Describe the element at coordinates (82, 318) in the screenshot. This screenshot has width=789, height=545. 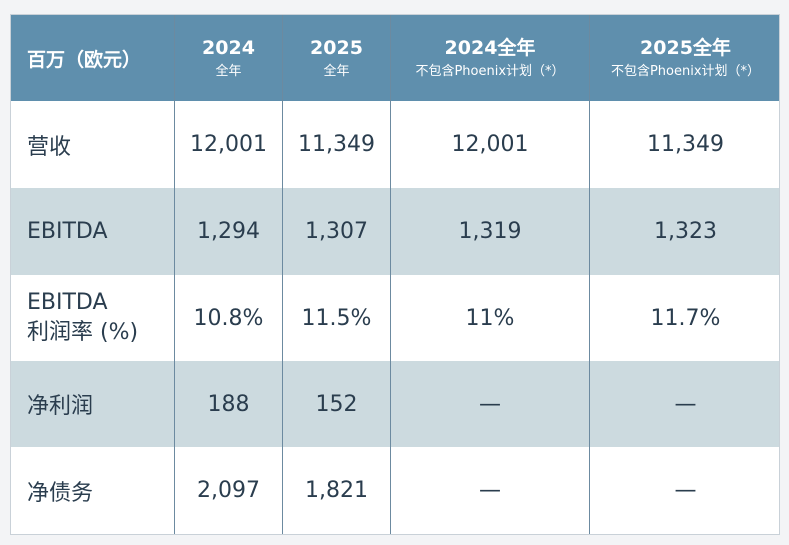
I see `row-label-stack: EBITDA 利润率 (%)` at that location.